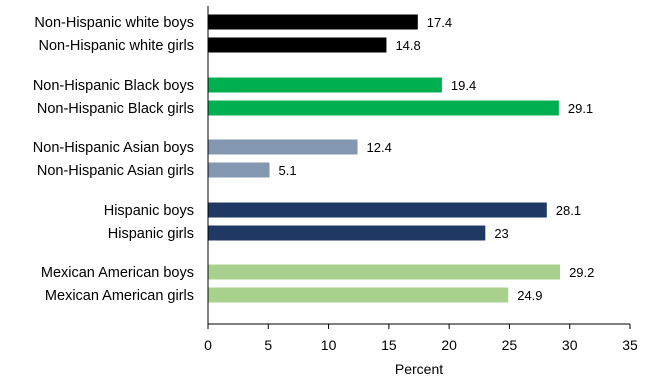  What do you see at coordinates (115, 109) in the screenshot?
I see `category-label-4: Non-Hispanic Black girls` at bounding box center [115, 109].